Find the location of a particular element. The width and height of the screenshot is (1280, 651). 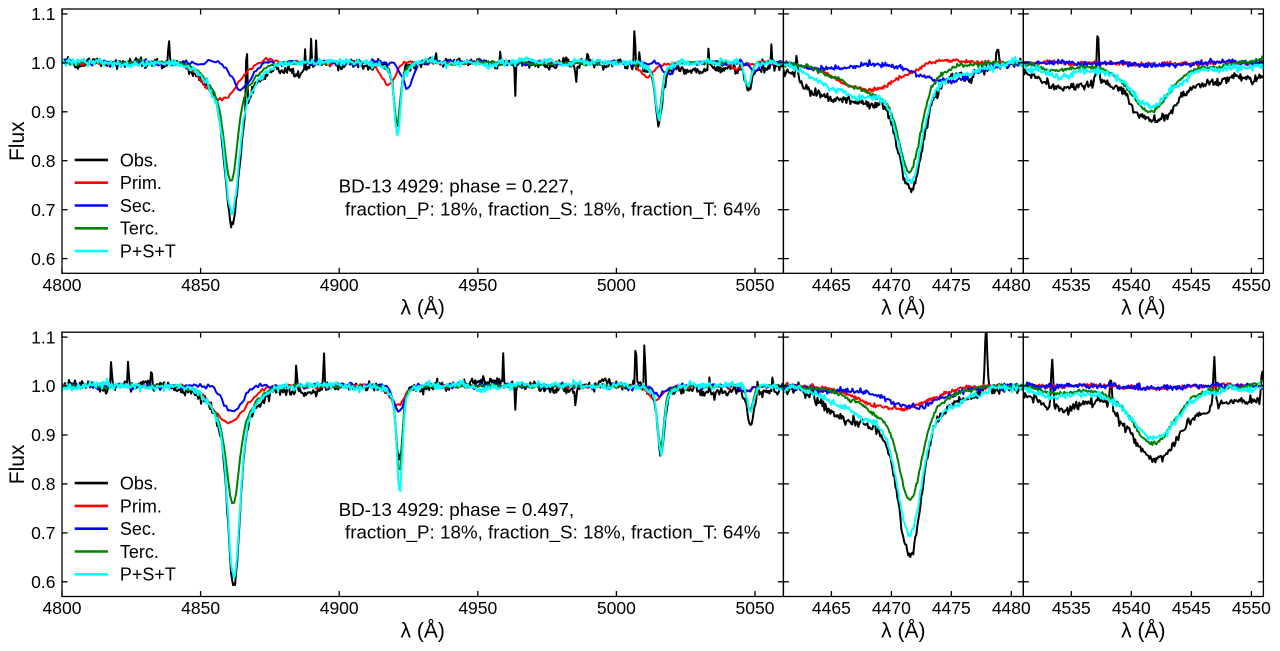

svg-text: BD-13 4929: phase = 0.227, is located at coordinates (456, 186).